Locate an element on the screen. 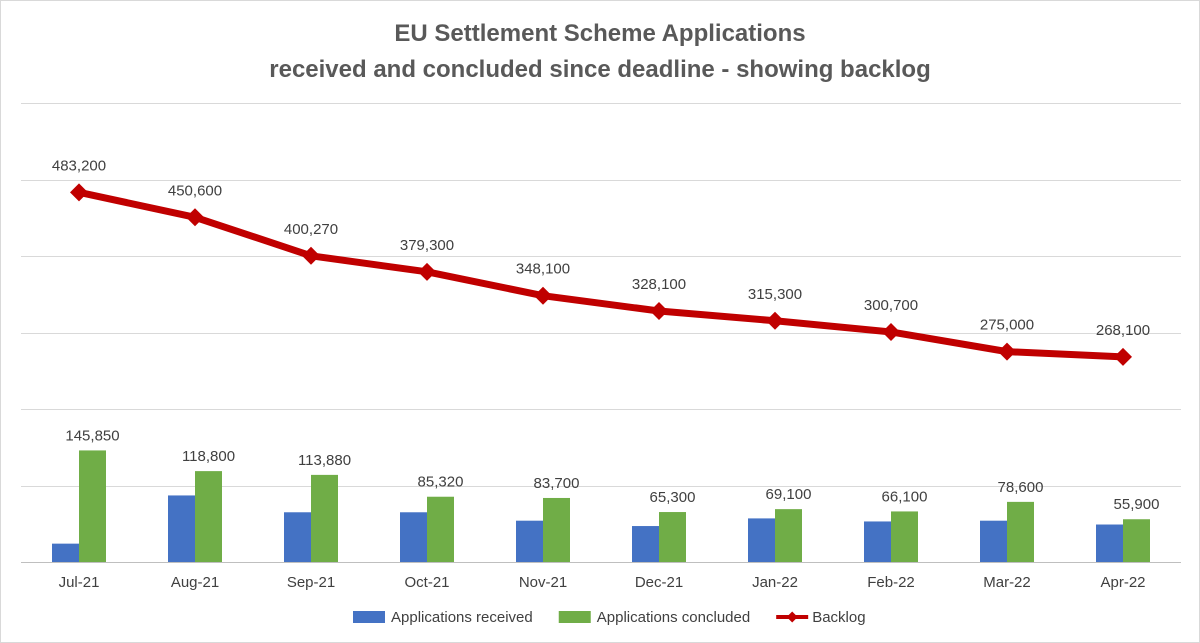 This screenshot has height=643, width=1200. data-label-concluded: 113,880 is located at coordinates (324, 460).